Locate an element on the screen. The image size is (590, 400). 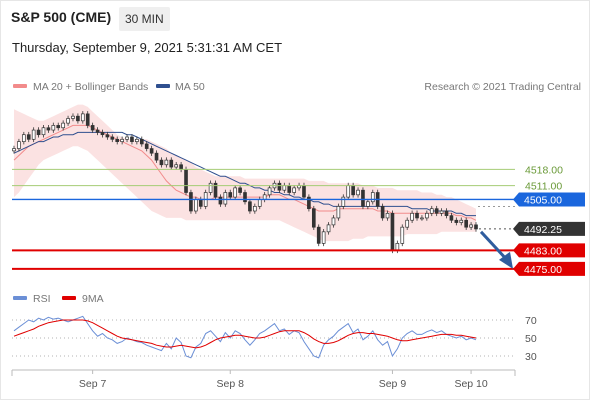
level-tag is located at coordinates (549, 250).